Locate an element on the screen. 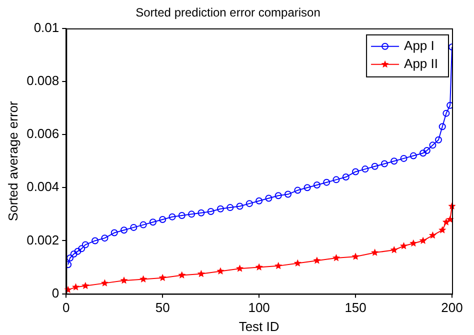  x-tick-label: 0 is located at coordinates (66, 308).